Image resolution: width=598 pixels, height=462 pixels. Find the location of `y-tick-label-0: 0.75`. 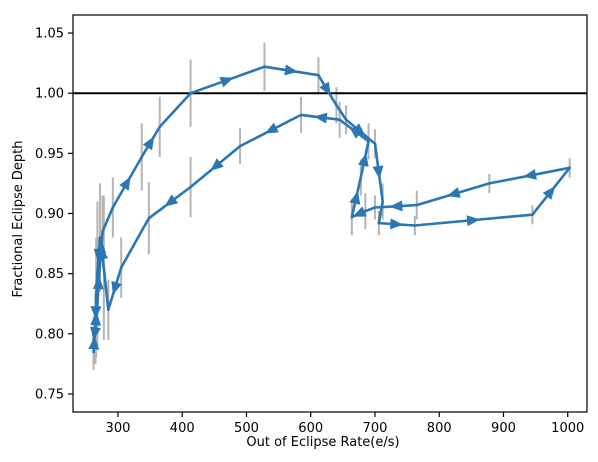

y-tick-label-0: 0.75 is located at coordinates (49, 394).